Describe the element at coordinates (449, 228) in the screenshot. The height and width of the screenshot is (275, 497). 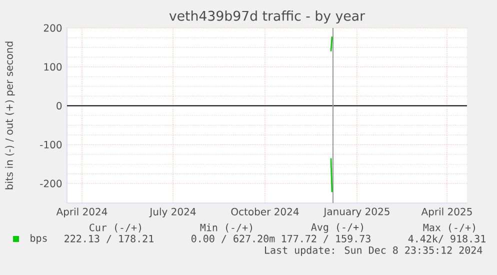
I see `text: Max (-/+)` at that location.